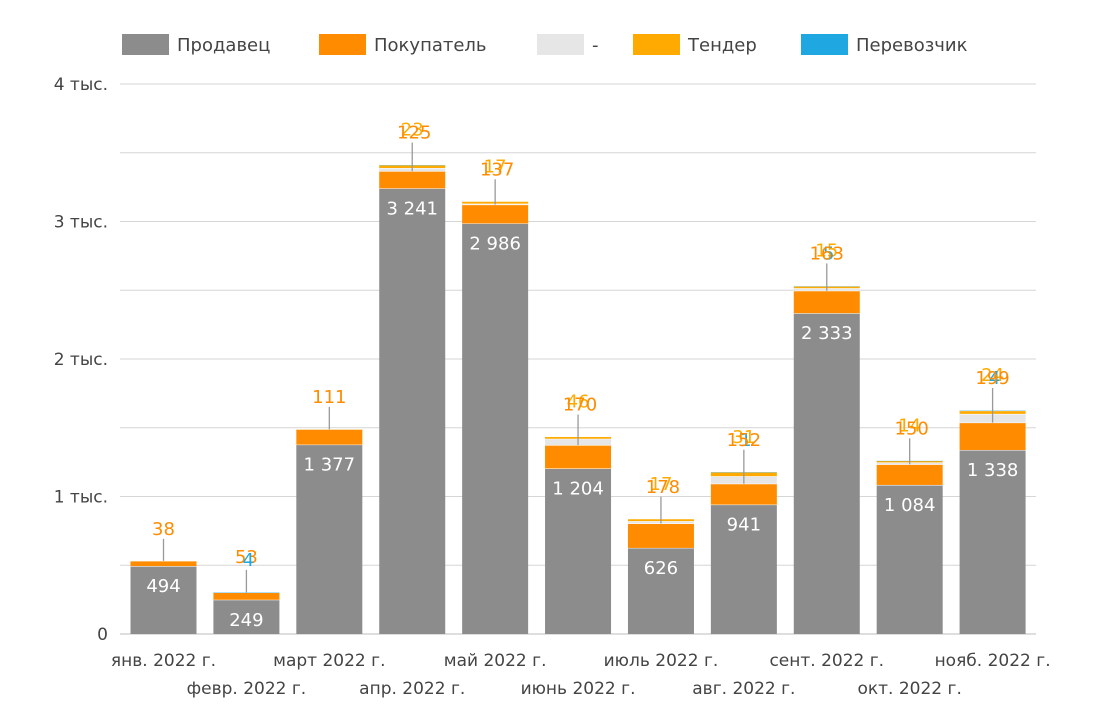 Image resolution: width=1110 pixels, height=719 pixels. I want to click on x-tick-label: сент. 2022 г., so click(826, 661).